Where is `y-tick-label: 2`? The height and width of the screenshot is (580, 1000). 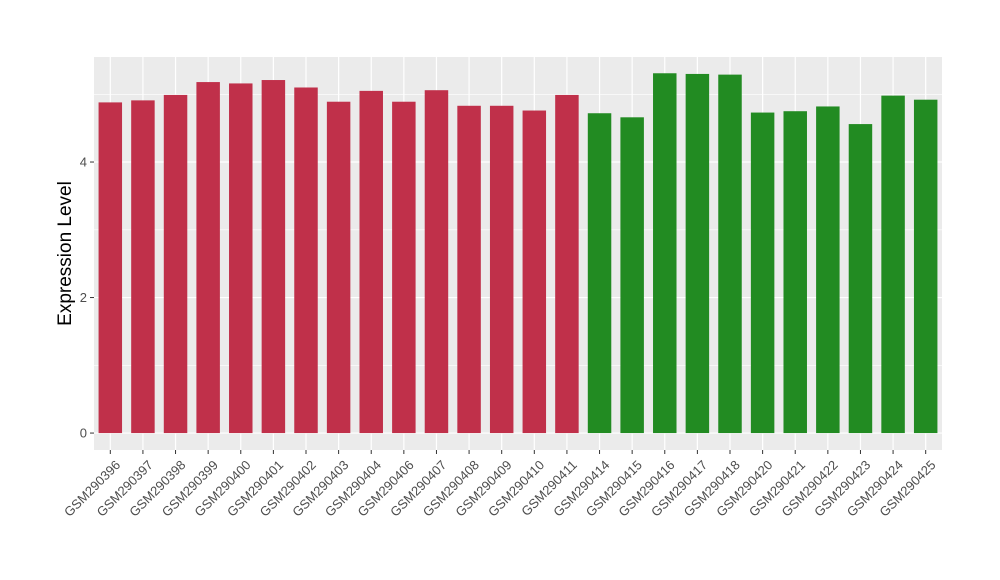 y-tick-label: 2 is located at coordinates (83, 297).